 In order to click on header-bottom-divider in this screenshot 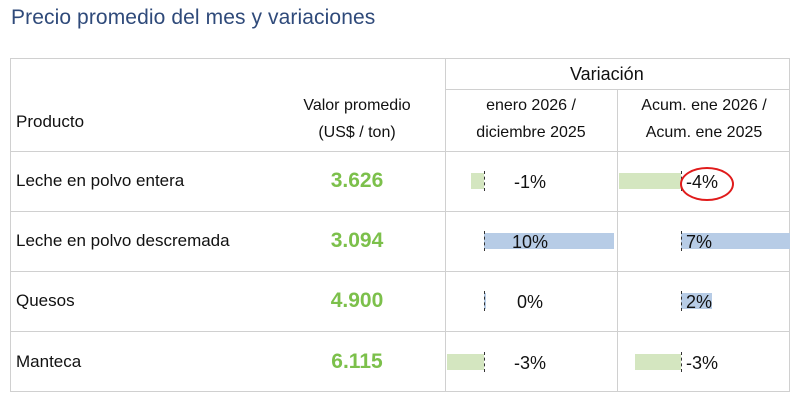, I will do `click(400, 151)`.